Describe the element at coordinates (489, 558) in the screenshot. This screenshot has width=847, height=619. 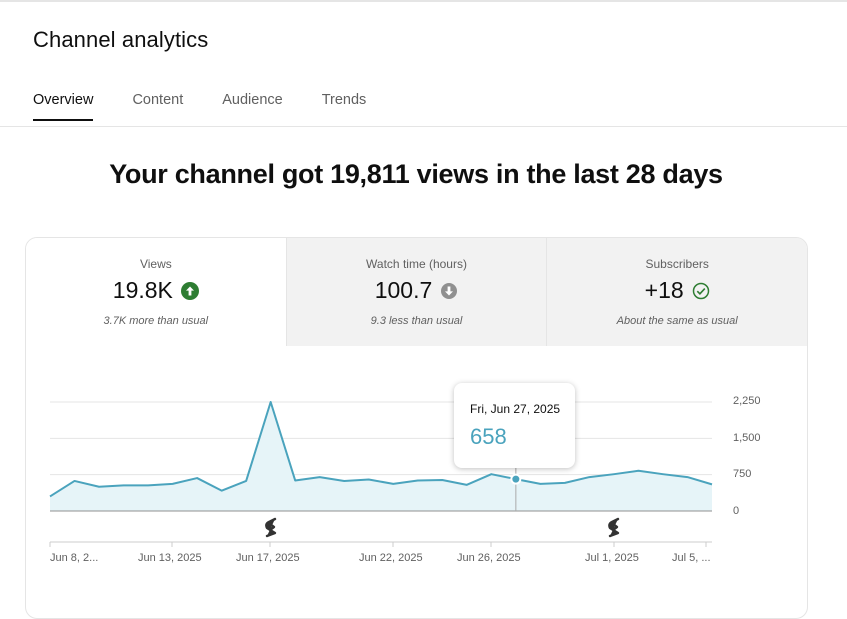
I see `x-tick-label: Jun 26, 2025` at that location.